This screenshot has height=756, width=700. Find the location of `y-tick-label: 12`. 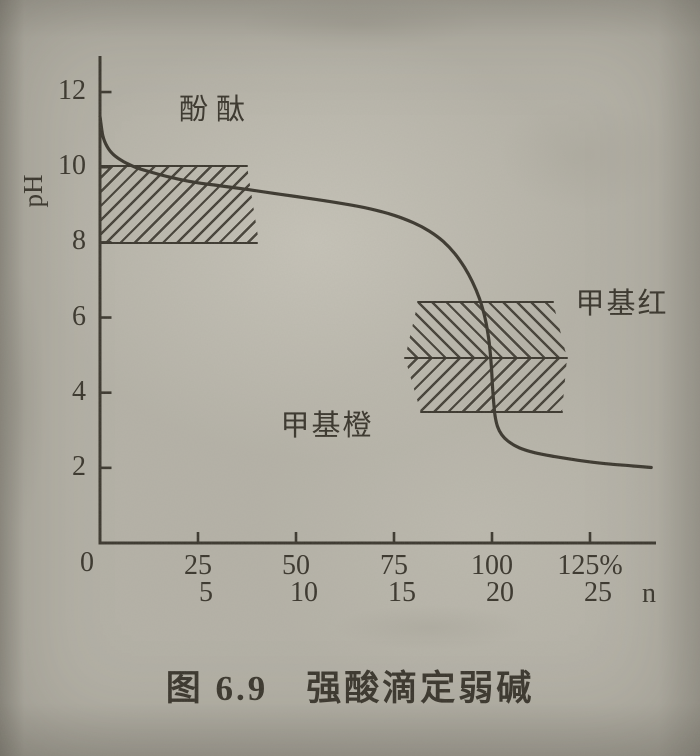

y-tick-label: 12 is located at coordinates (72, 91).